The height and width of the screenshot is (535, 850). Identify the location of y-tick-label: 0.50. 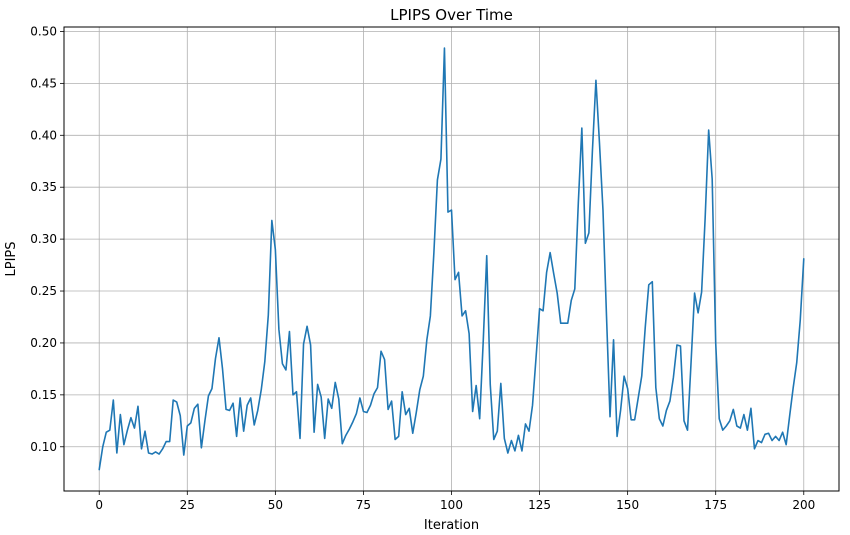
(43, 31).